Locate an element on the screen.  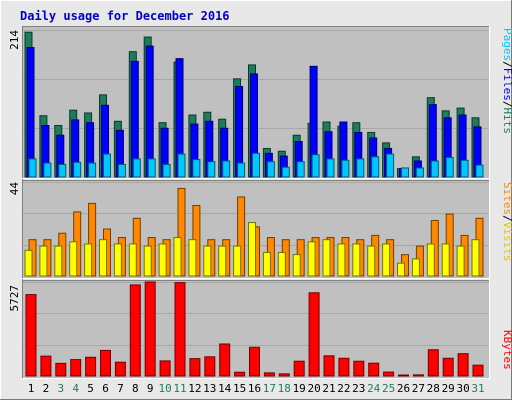
day-label-12: 12 is located at coordinates (194, 388).